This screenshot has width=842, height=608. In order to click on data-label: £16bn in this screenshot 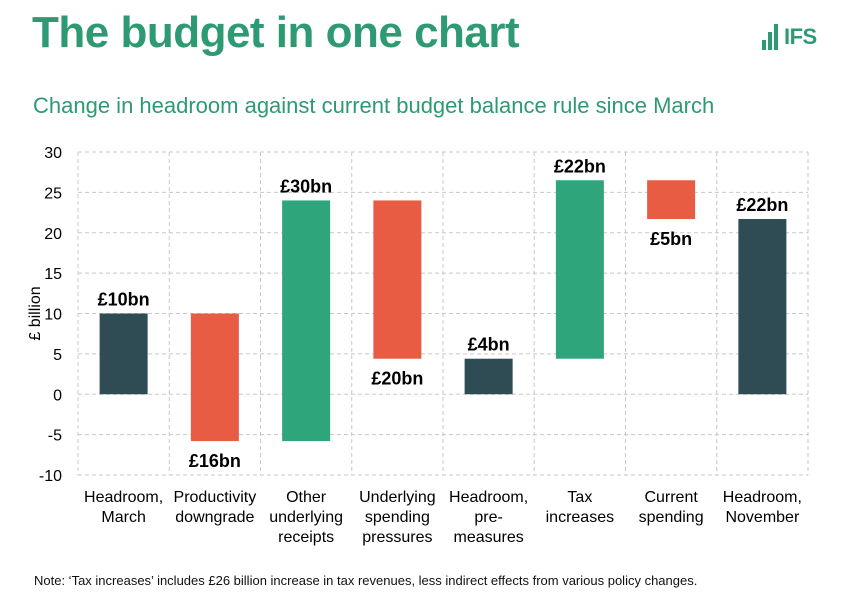, I will do `click(215, 461)`.